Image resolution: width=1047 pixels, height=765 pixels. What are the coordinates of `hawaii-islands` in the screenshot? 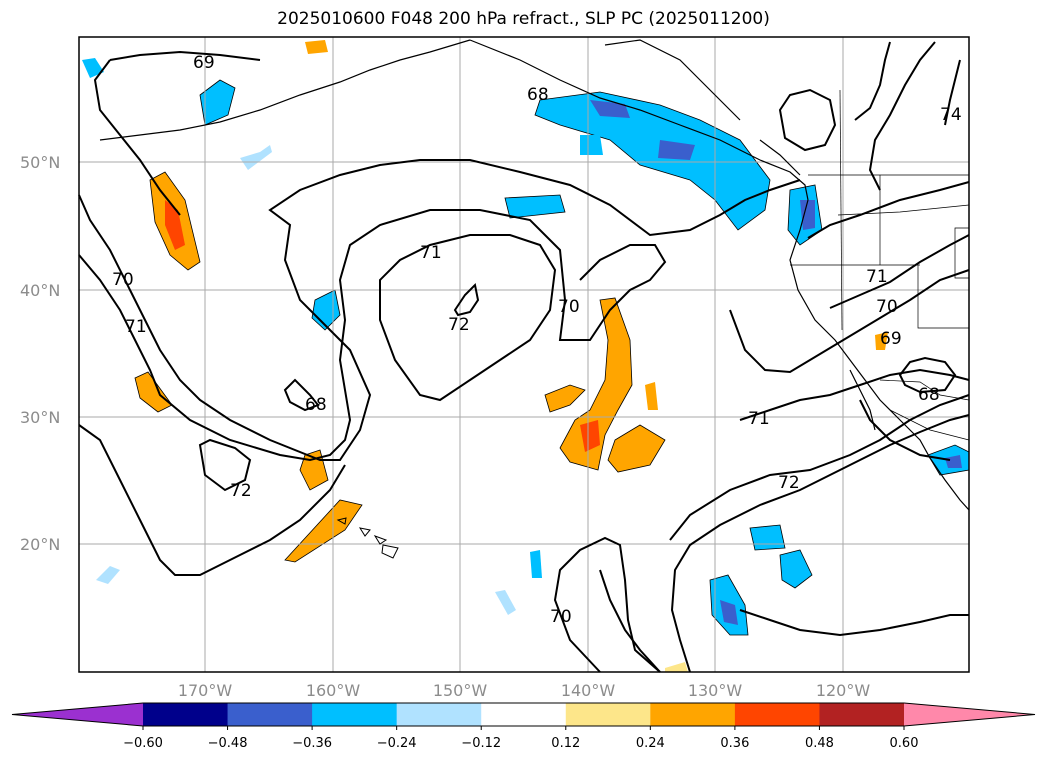 It's located at (367, 538).